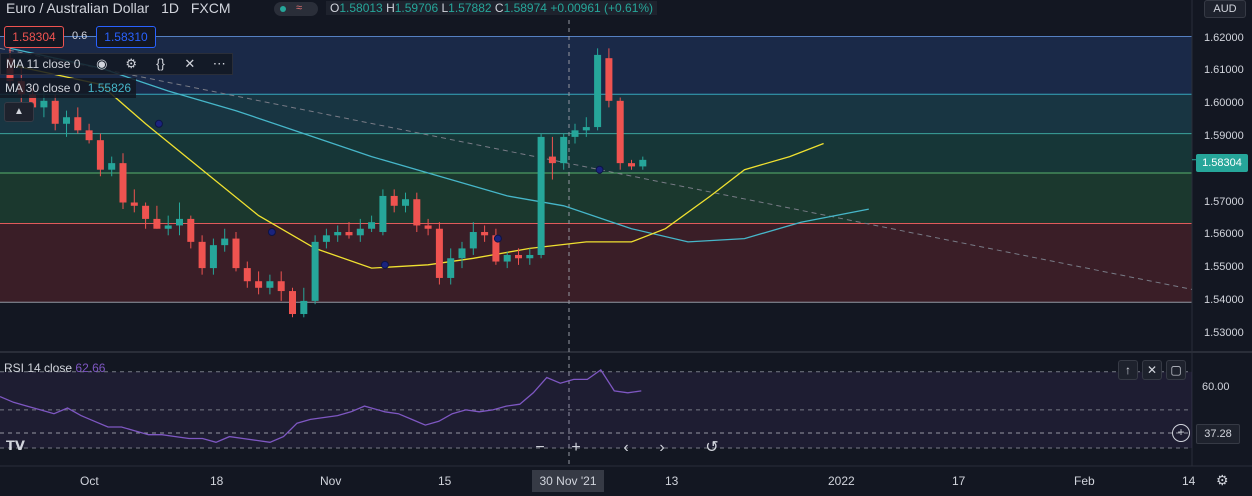  What do you see at coordinates (1224, 234) in the screenshot?
I see `price-tick-label: 1.56000` at bounding box center [1224, 234].